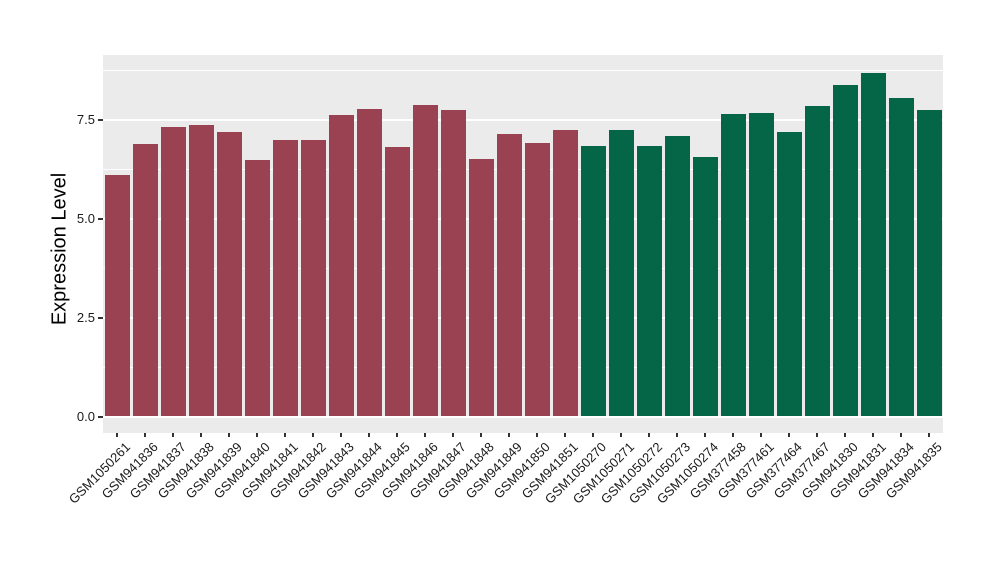 This screenshot has height=580, width=1000. What do you see at coordinates (257, 288) in the screenshot?
I see `bar-GSM941840` at bounding box center [257, 288].